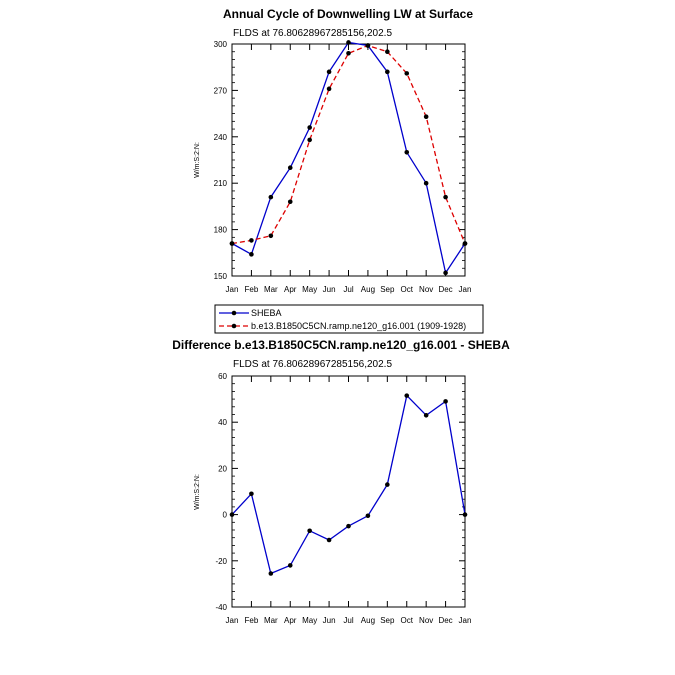 This screenshot has height=675, width=675. Describe the element at coordinates (222, 468) in the screenshot. I see `y-tick-label: 20` at that location.